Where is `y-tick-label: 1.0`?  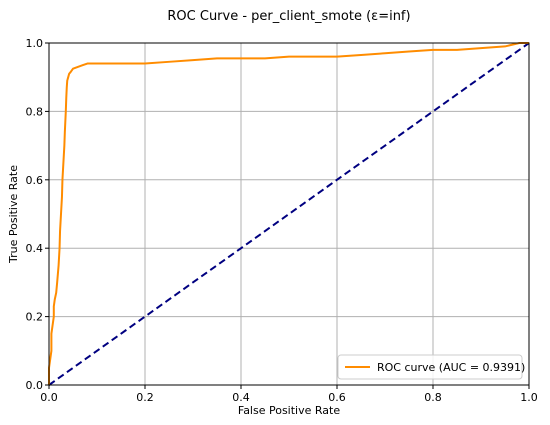
y-tick-label: 1.0 is located at coordinates (35, 43).